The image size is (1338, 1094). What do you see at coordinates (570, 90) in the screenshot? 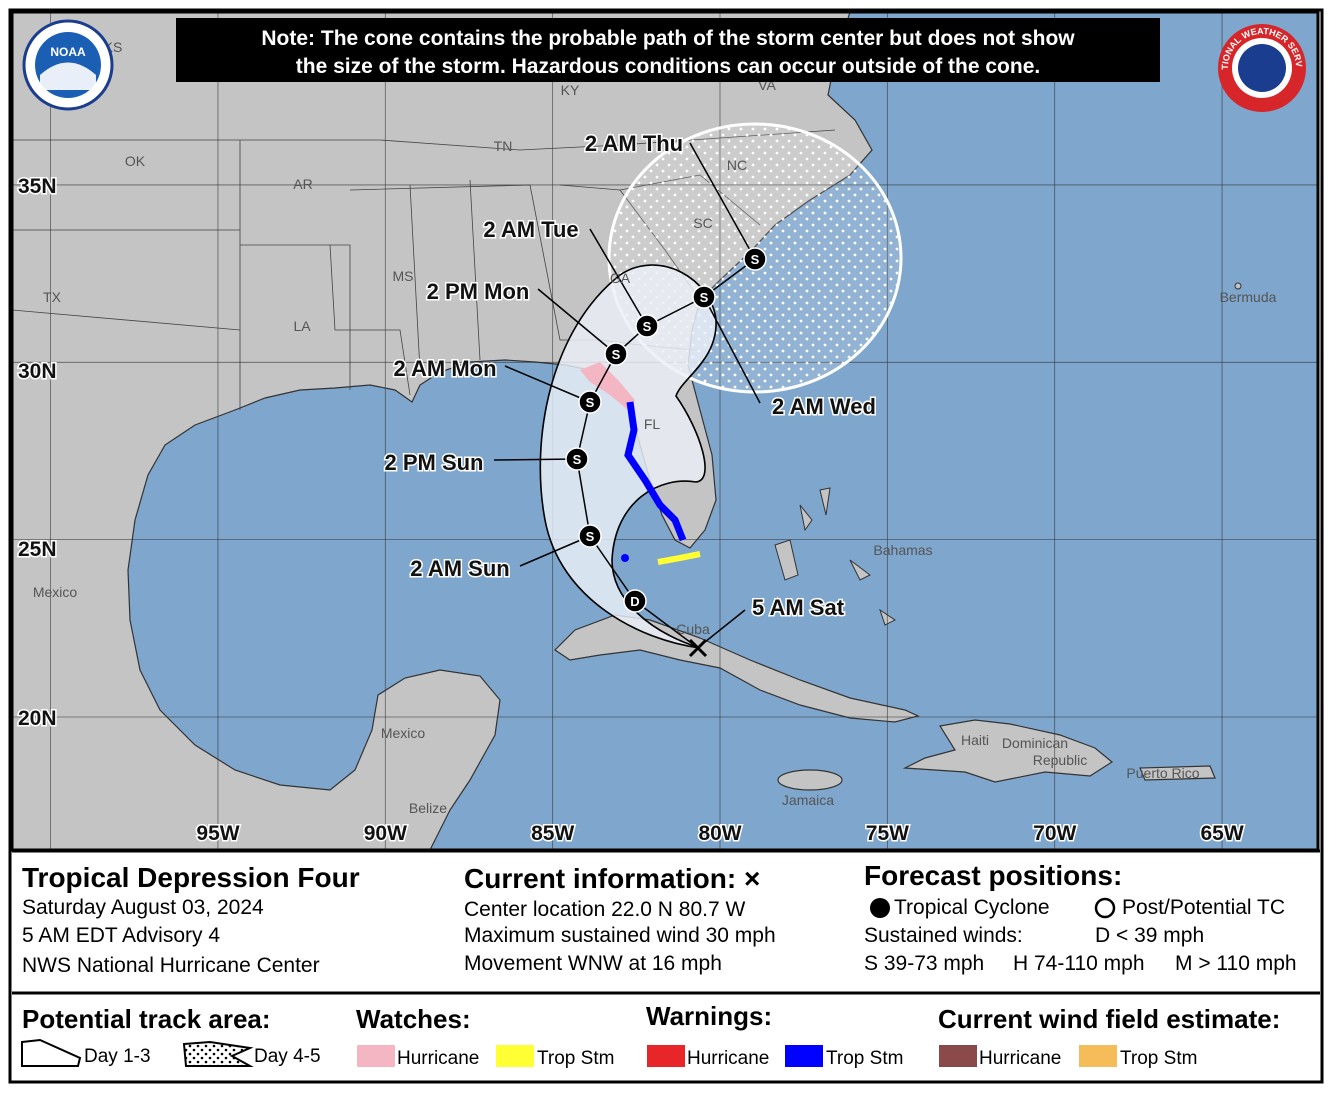
I see `place-label: KY` at bounding box center [570, 90].